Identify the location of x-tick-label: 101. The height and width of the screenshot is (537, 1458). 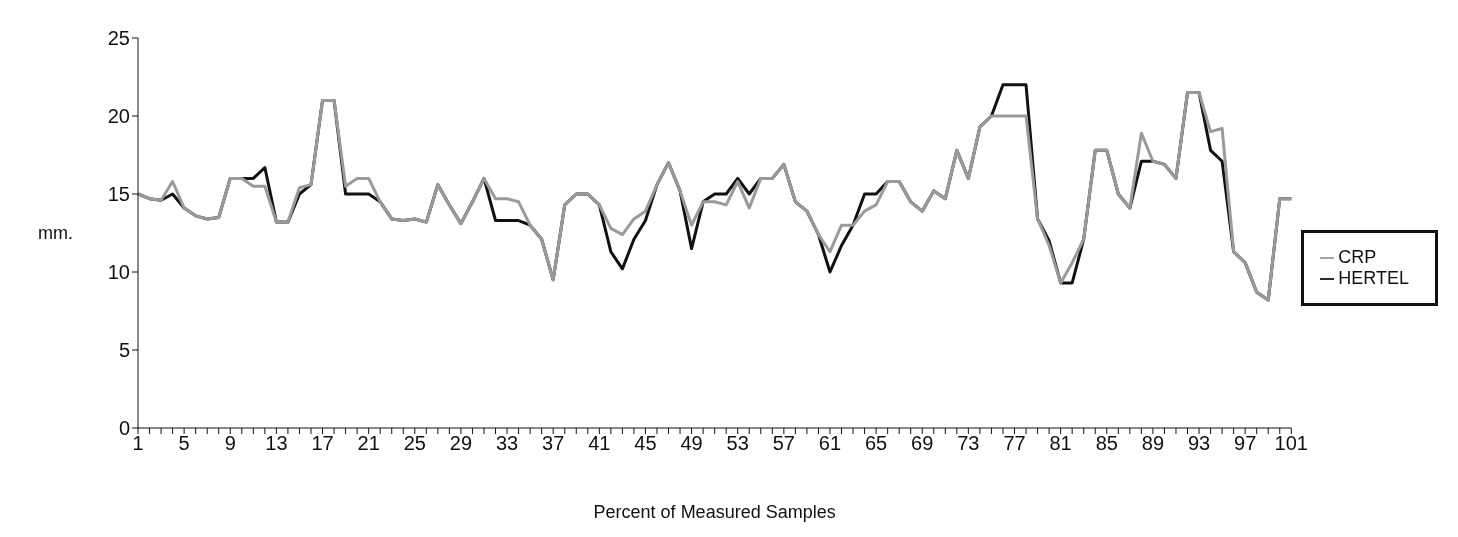
(1291, 443).